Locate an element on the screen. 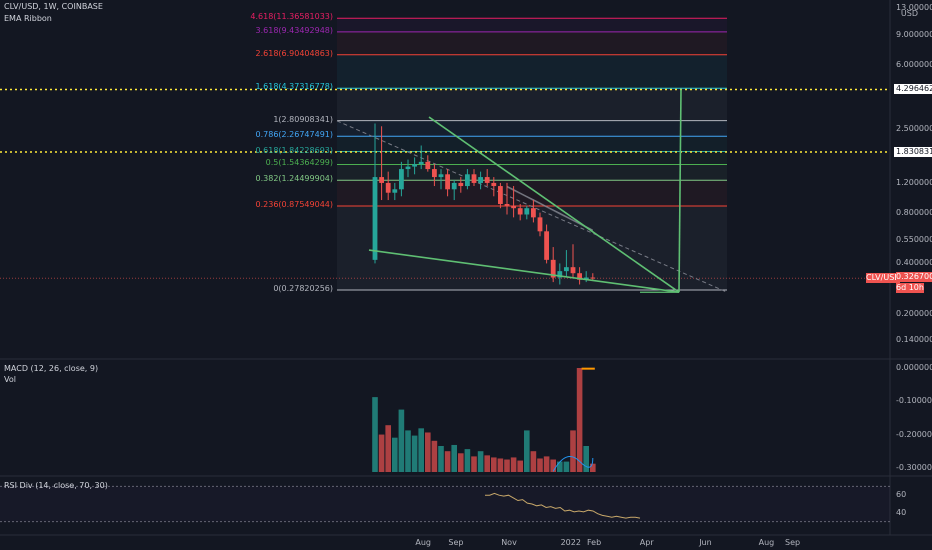  macd-axis-tick: -0.30000000 is located at coordinates (914, 467).